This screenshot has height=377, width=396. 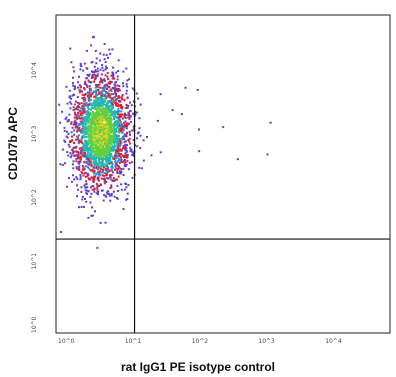 What do you see at coordinates (200, 341) in the screenshot?
I see `x-tick-label: 10^2` at bounding box center [200, 341].